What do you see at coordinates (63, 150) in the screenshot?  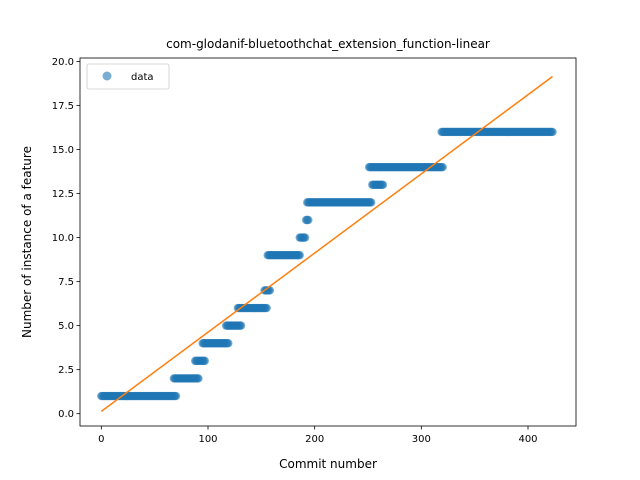 I see `y-tick-label: 15.0` at bounding box center [63, 150].